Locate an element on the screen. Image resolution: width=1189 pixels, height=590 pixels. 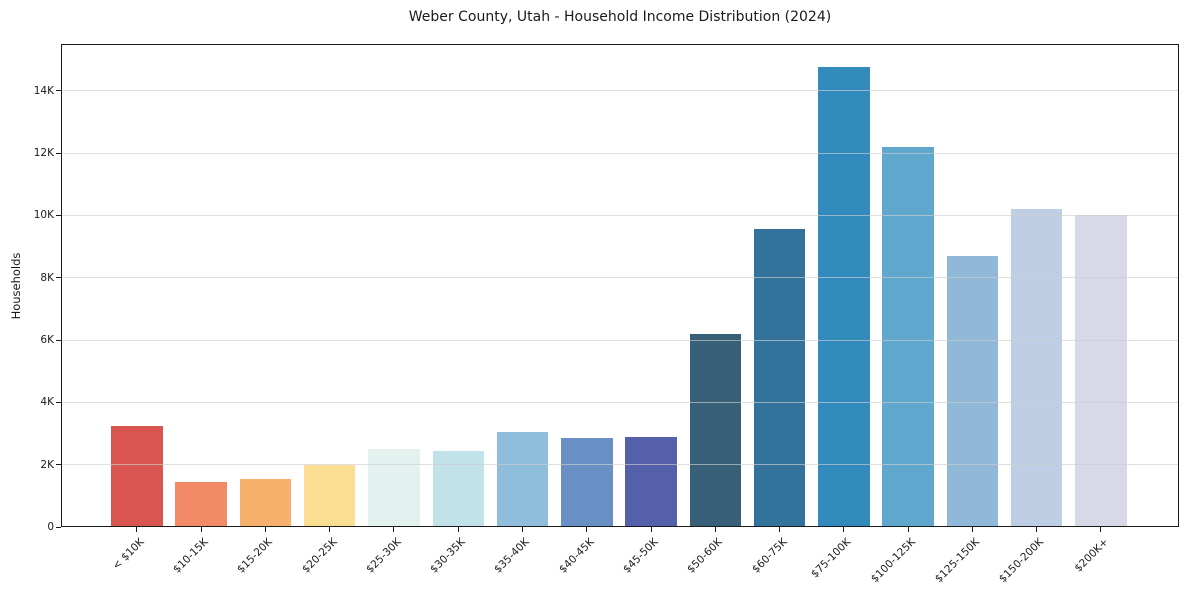
y-tick-label: 6K is located at coordinates (47, 340).